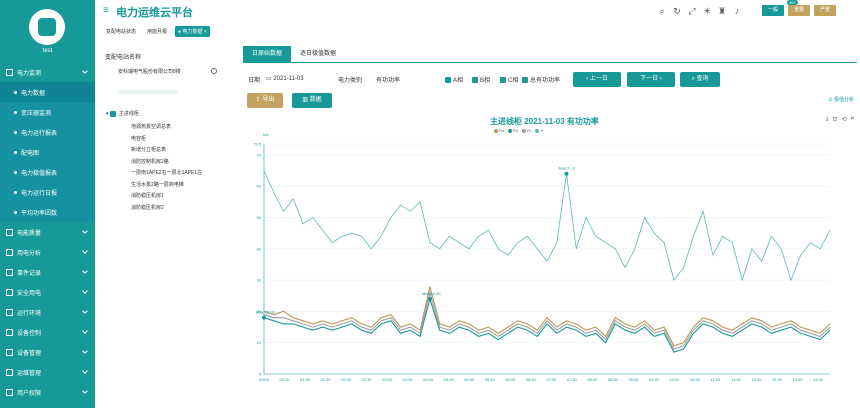 Image resolution: width=860 pixels, height=408 pixels. Describe the element at coordinates (597, 79) in the screenshot. I see `prev-day-button: ‹ 上一日` at that location.